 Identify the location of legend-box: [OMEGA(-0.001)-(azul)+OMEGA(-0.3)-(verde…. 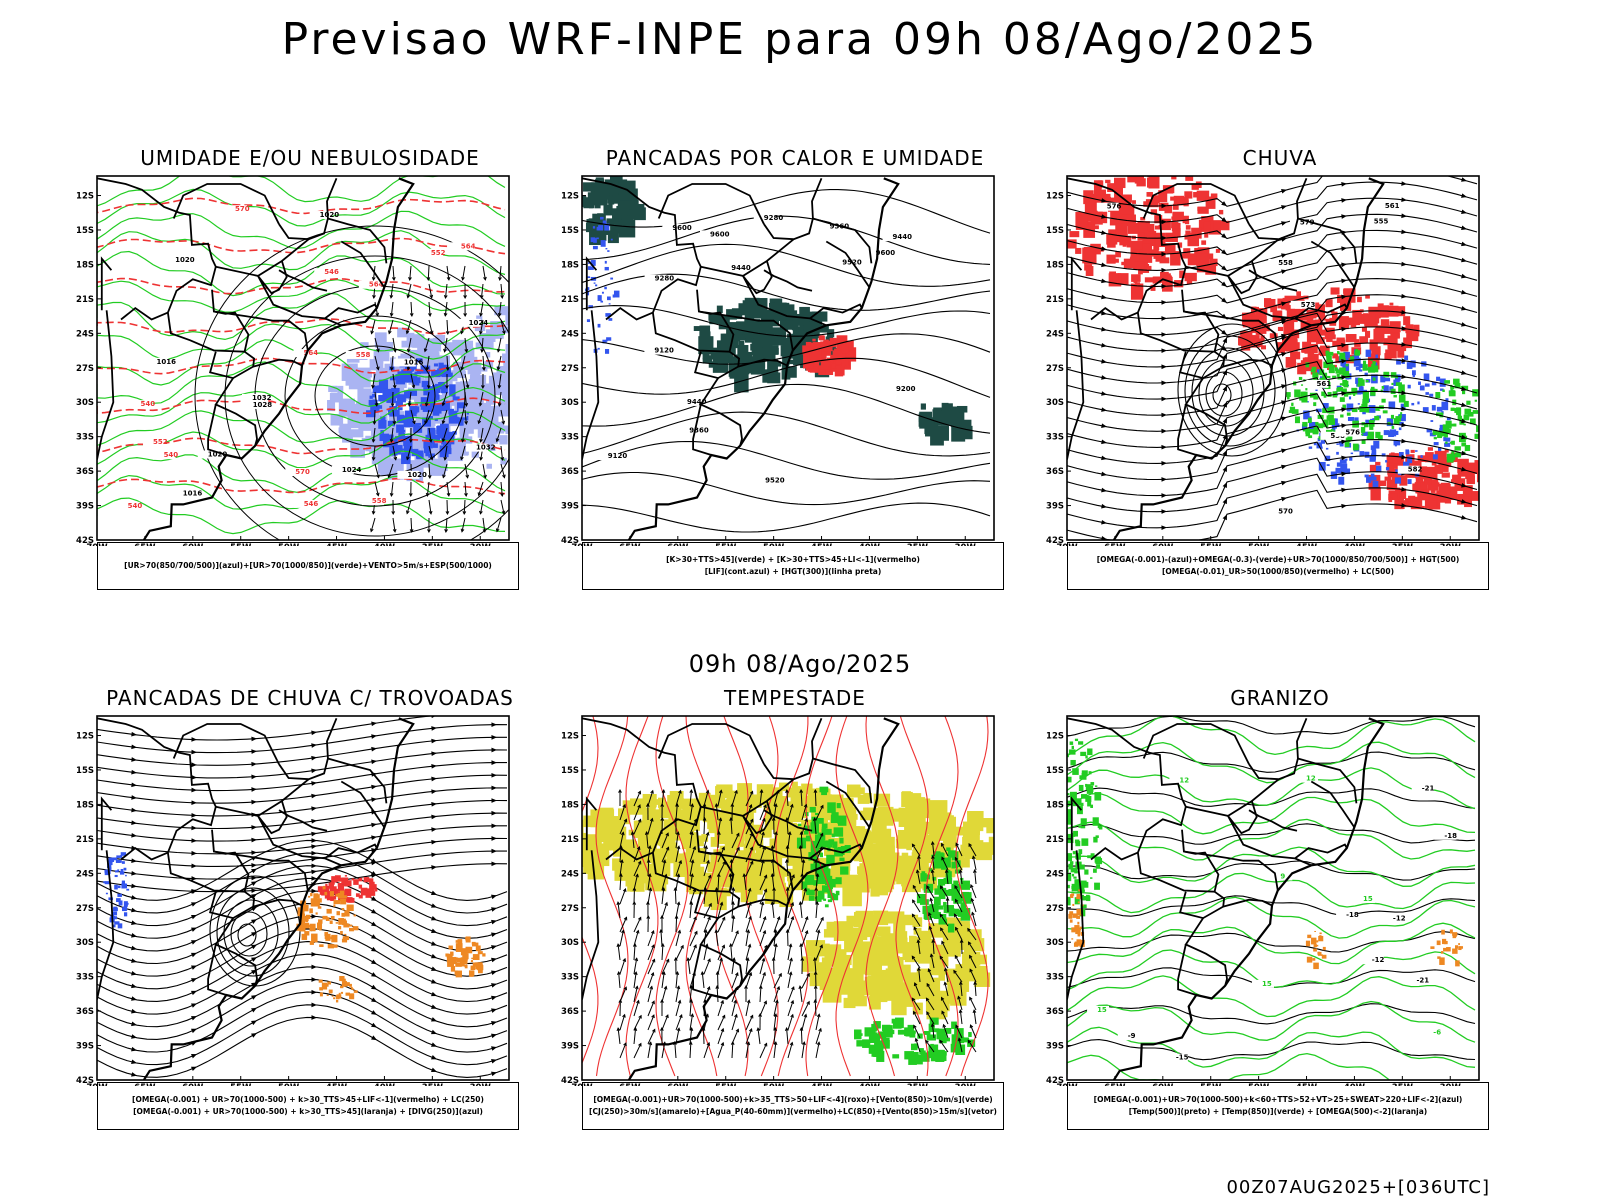
(1278, 566).